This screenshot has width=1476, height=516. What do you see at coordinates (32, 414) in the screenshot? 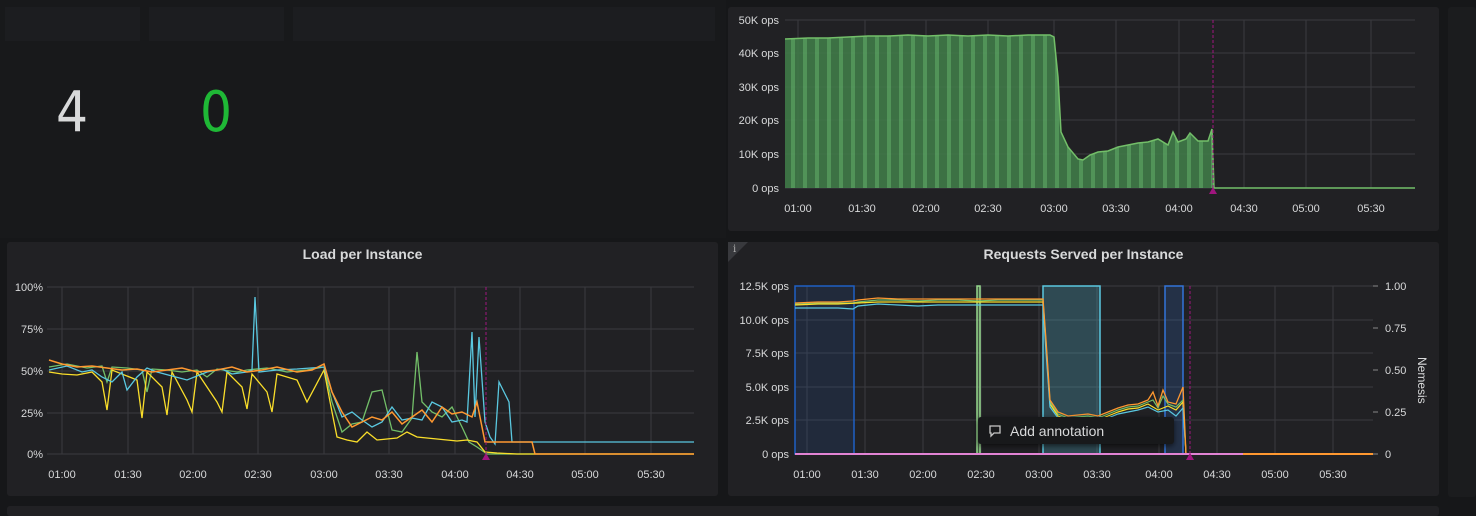
I see `svg-text: 25%` at bounding box center [32, 414].